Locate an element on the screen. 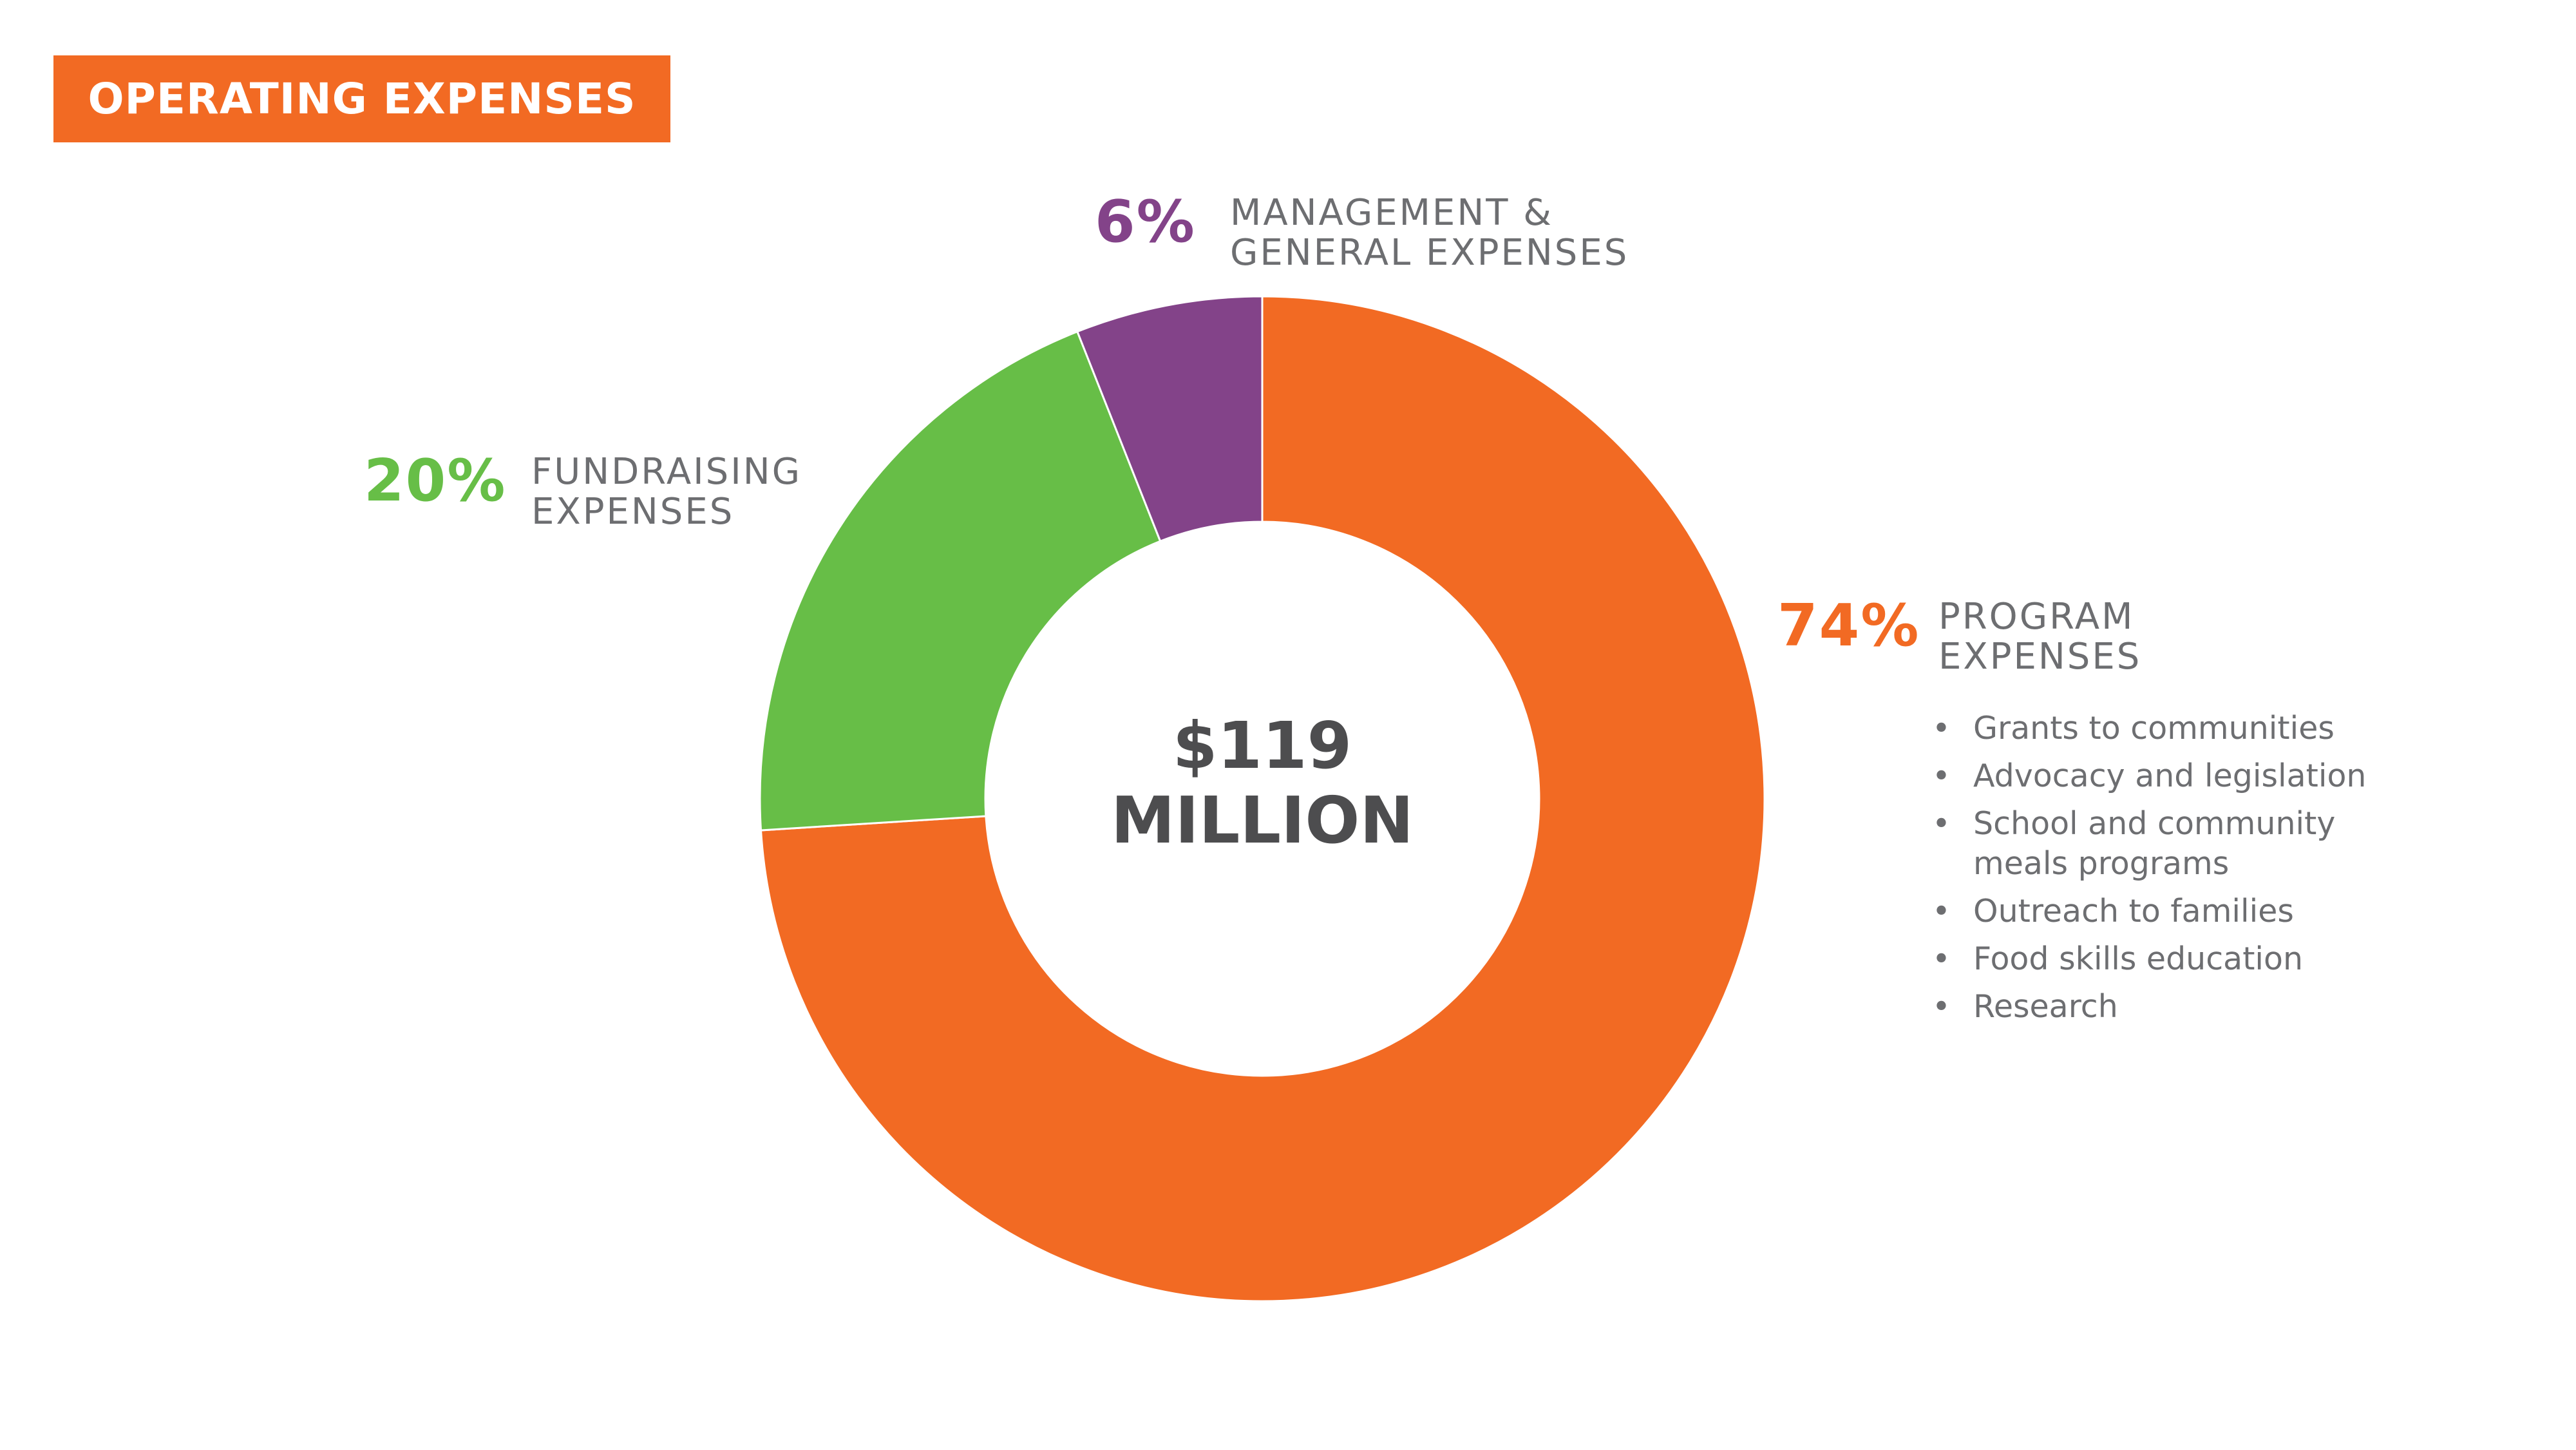  fundraising-percent: 20% is located at coordinates (435, 481).